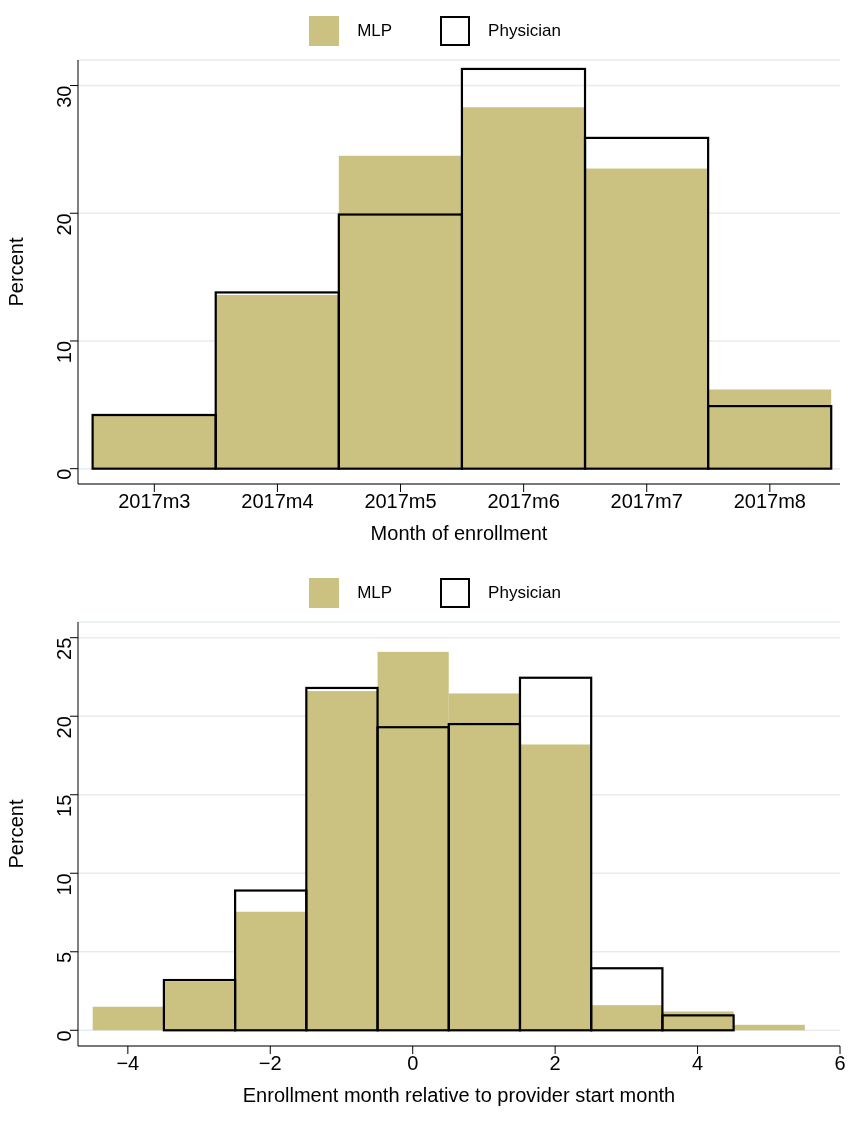 This screenshot has height=1146, width=849. What do you see at coordinates (646, 501) in the screenshot?
I see `x-tick-label: 2017m7` at bounding box center [646, 501].